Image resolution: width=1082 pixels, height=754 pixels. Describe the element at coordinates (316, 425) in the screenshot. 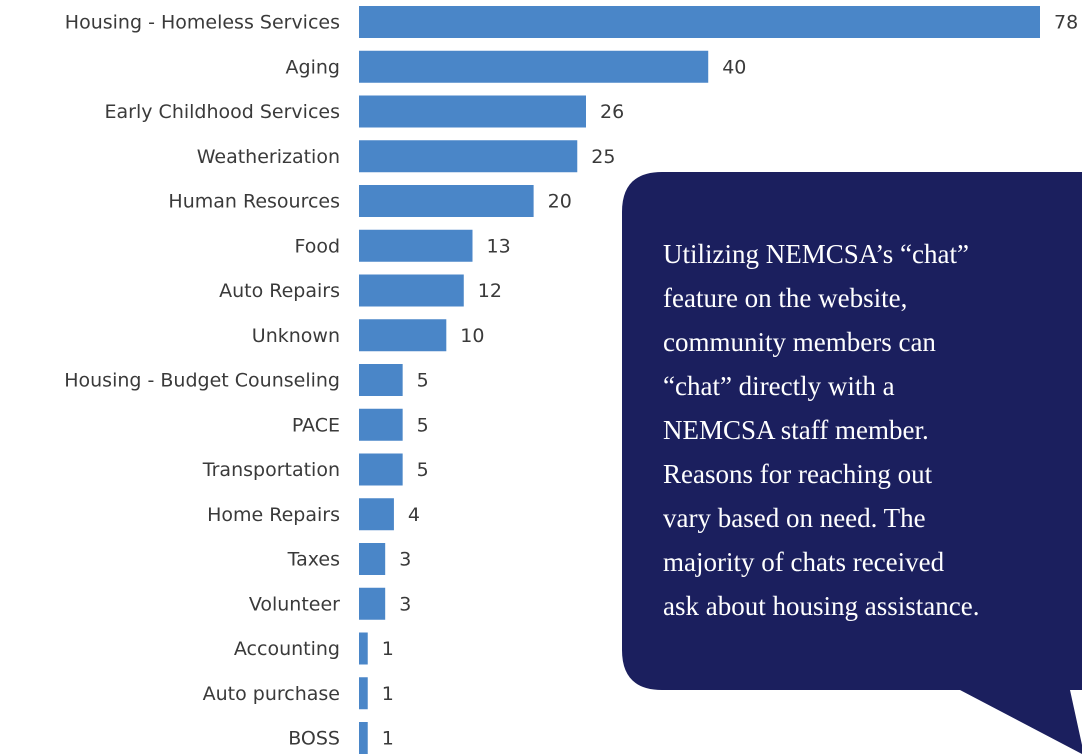

I see `category-label: PACE` at that location.